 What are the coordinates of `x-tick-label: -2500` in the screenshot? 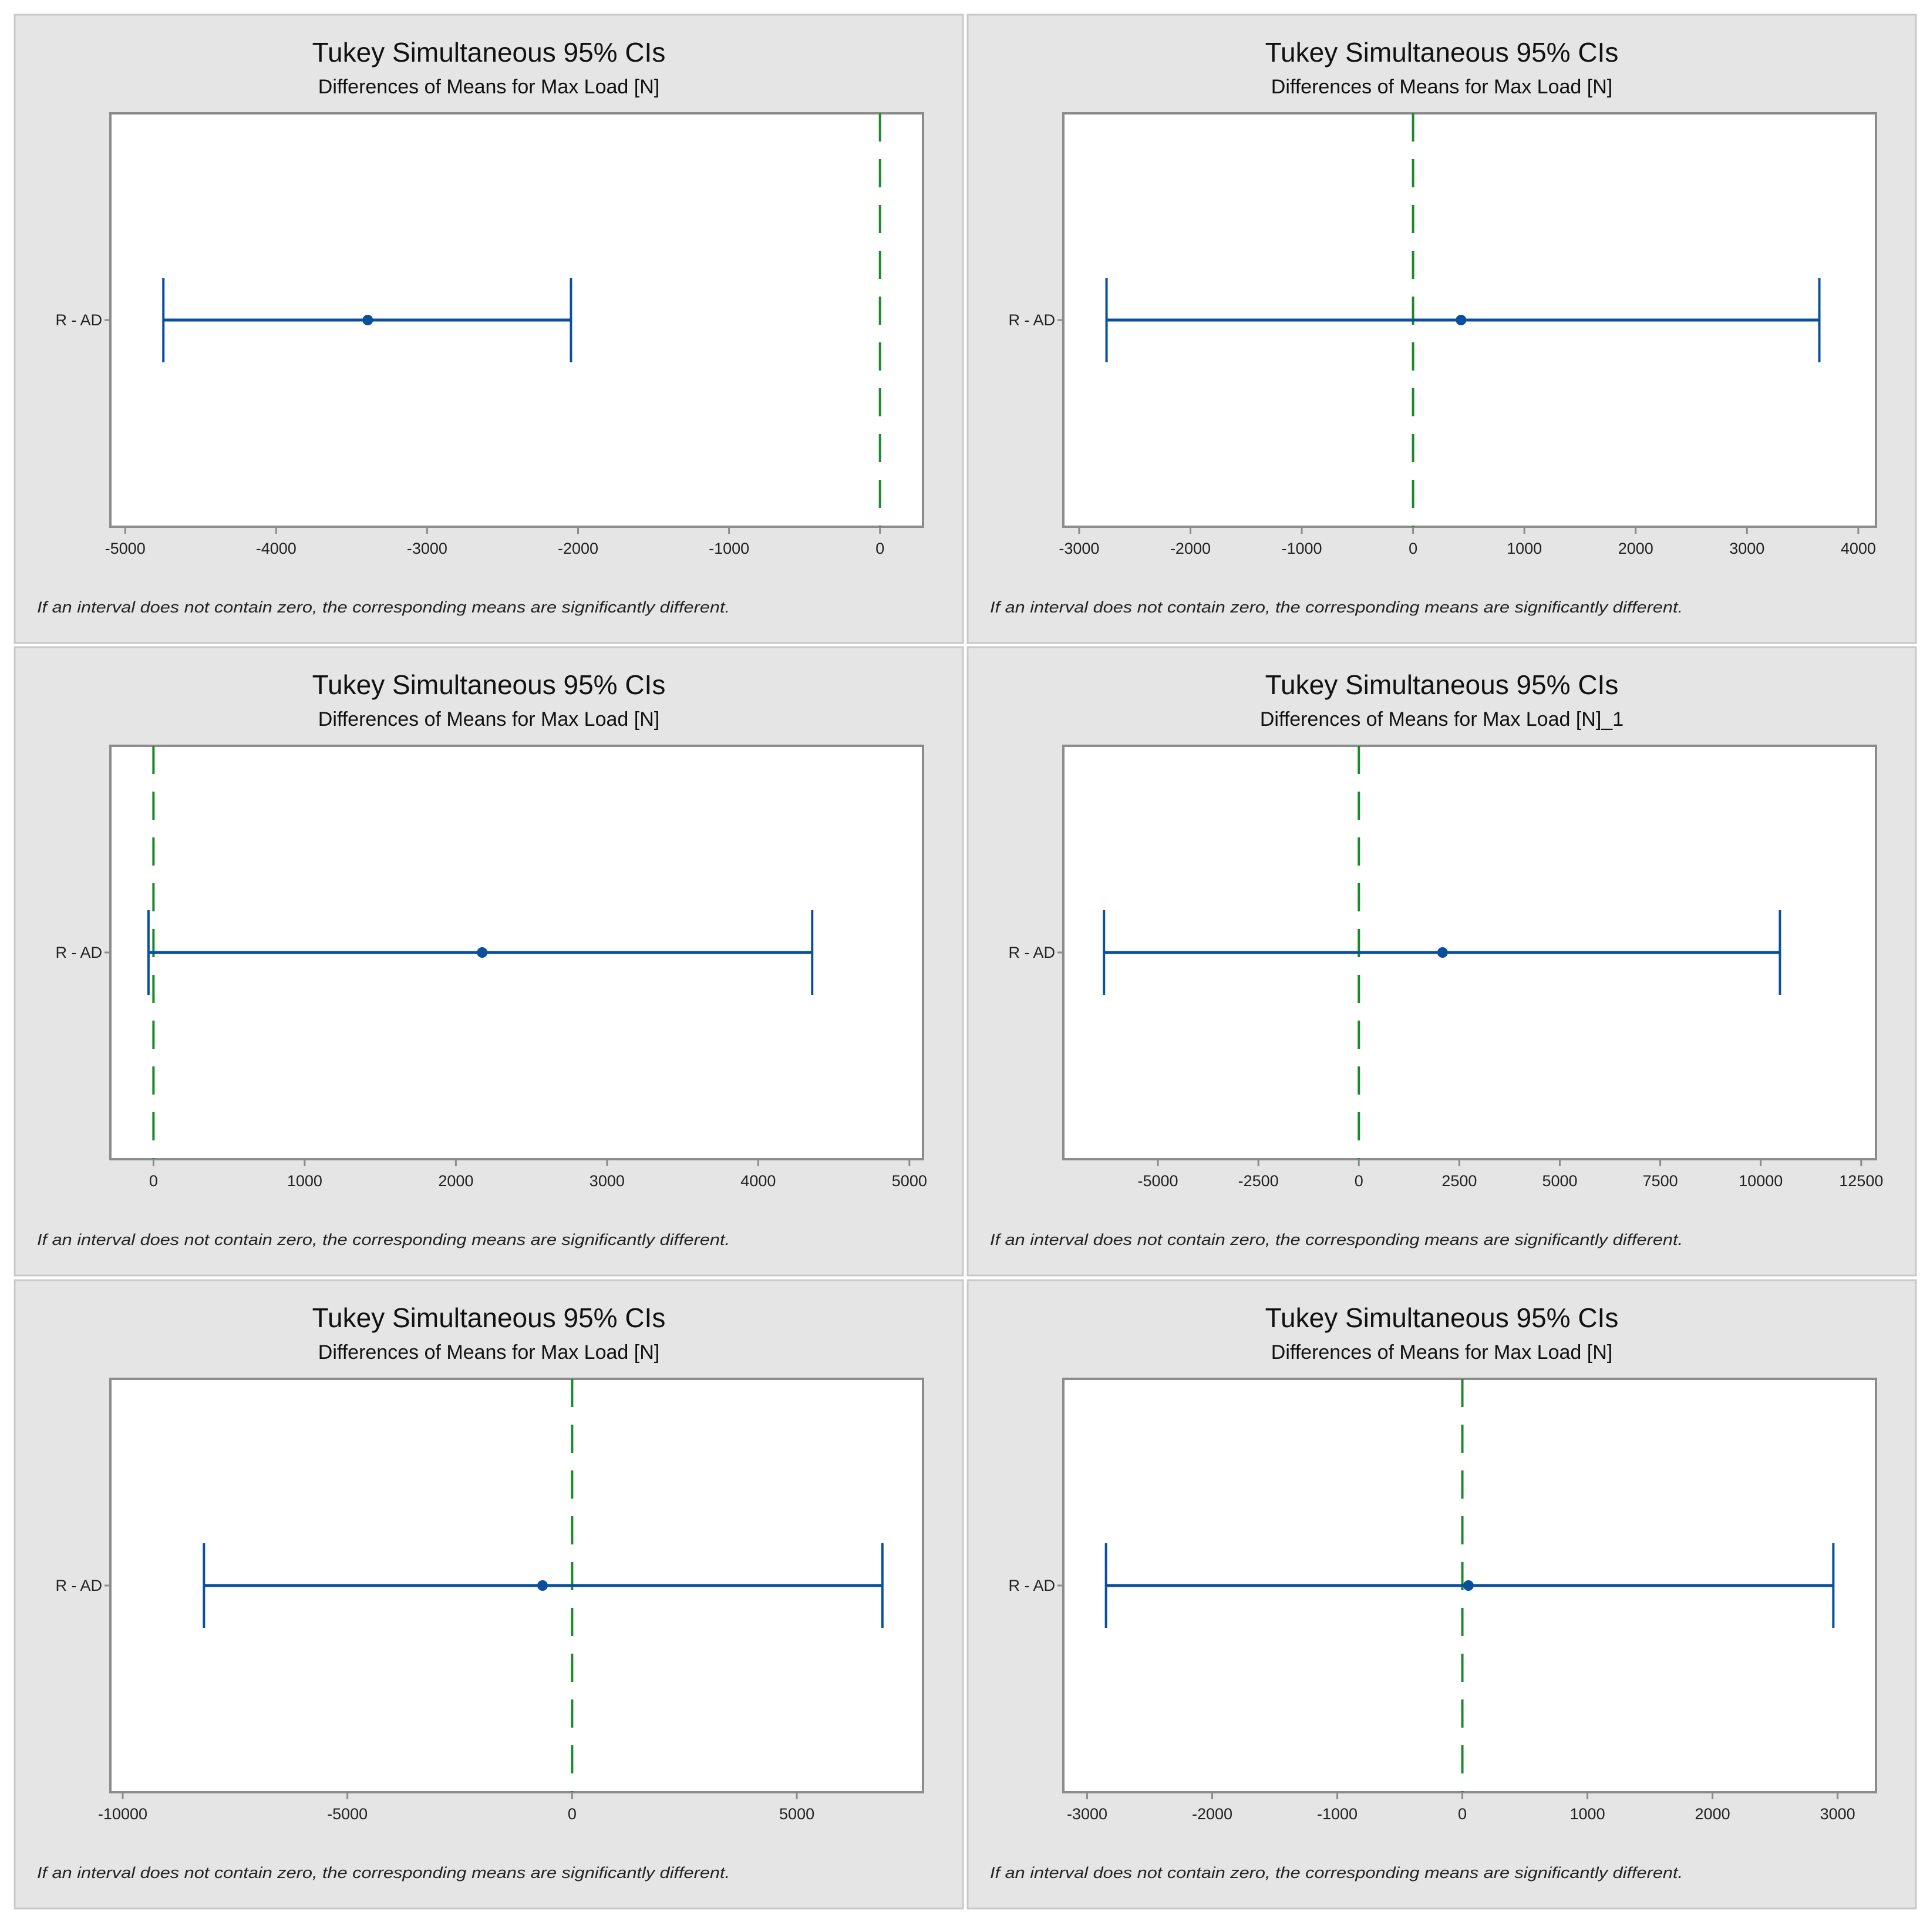 It's located at (1258, 1181).